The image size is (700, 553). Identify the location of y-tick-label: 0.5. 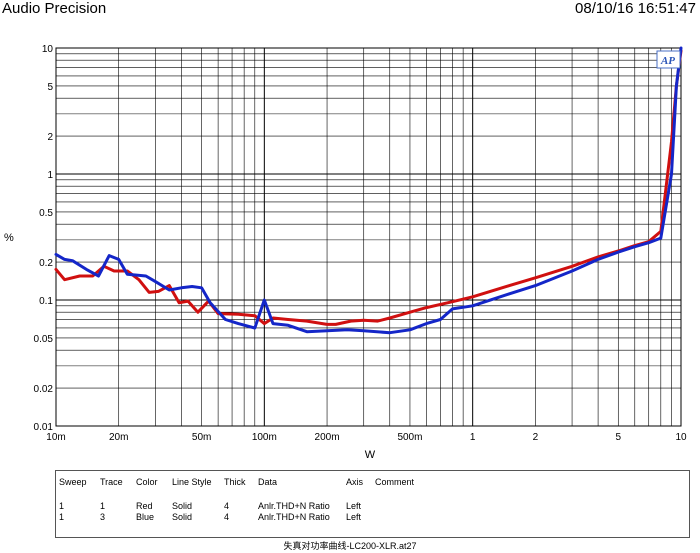
(46, 213).